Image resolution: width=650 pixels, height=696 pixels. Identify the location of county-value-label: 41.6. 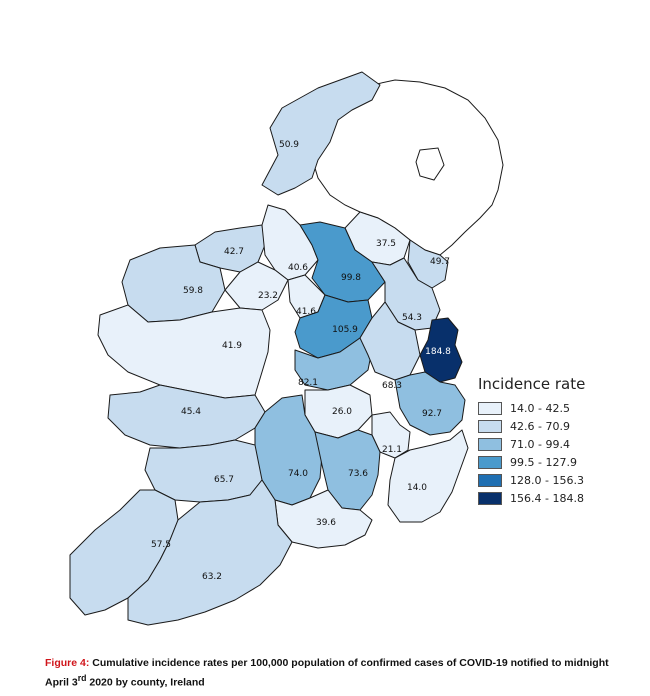
(306, 312).